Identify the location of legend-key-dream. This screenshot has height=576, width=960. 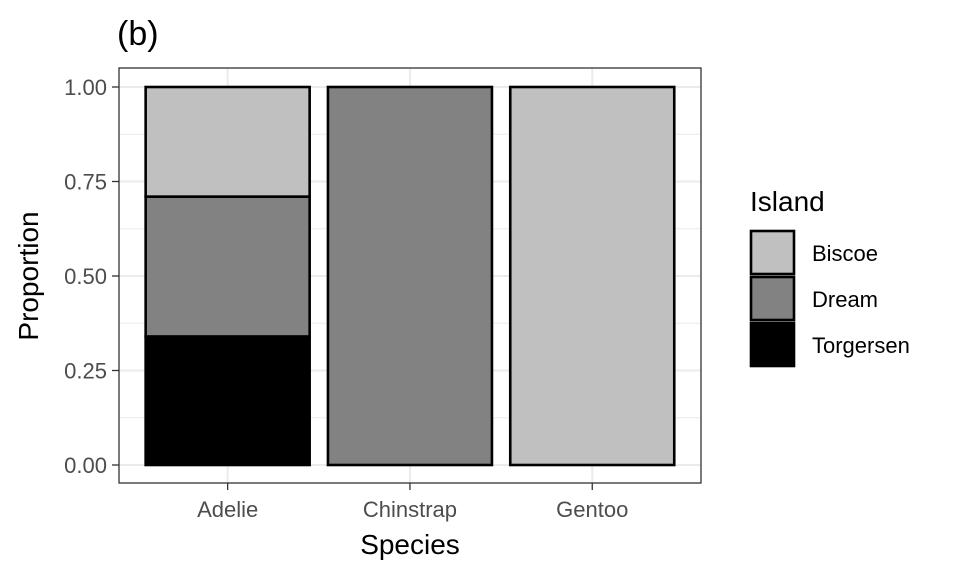
(772, 298).